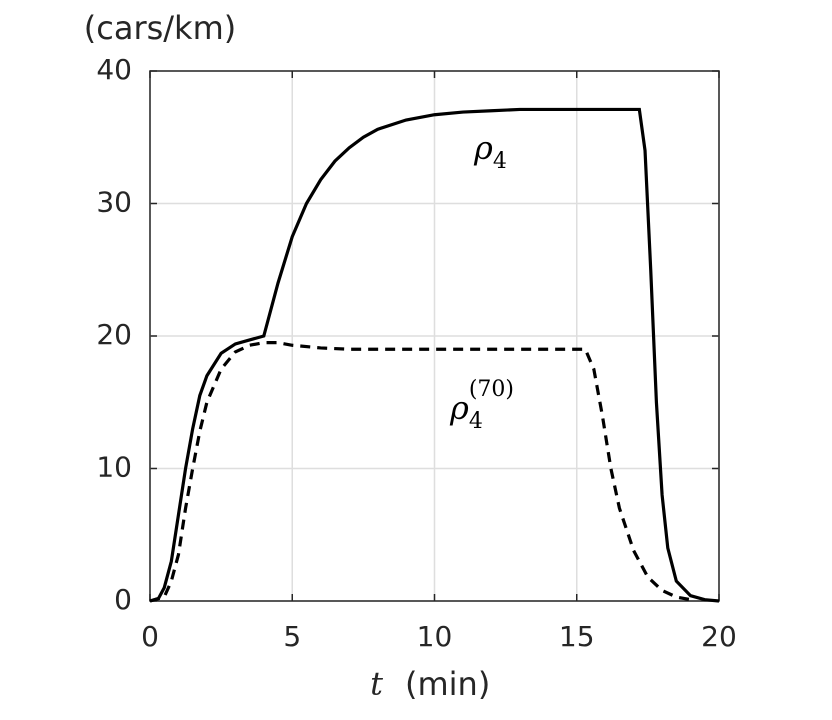  What do you see at coordinates (491, 389) in the screenshot?
I see `series-label-superscript: (70)` at bounding box center [491, 389].